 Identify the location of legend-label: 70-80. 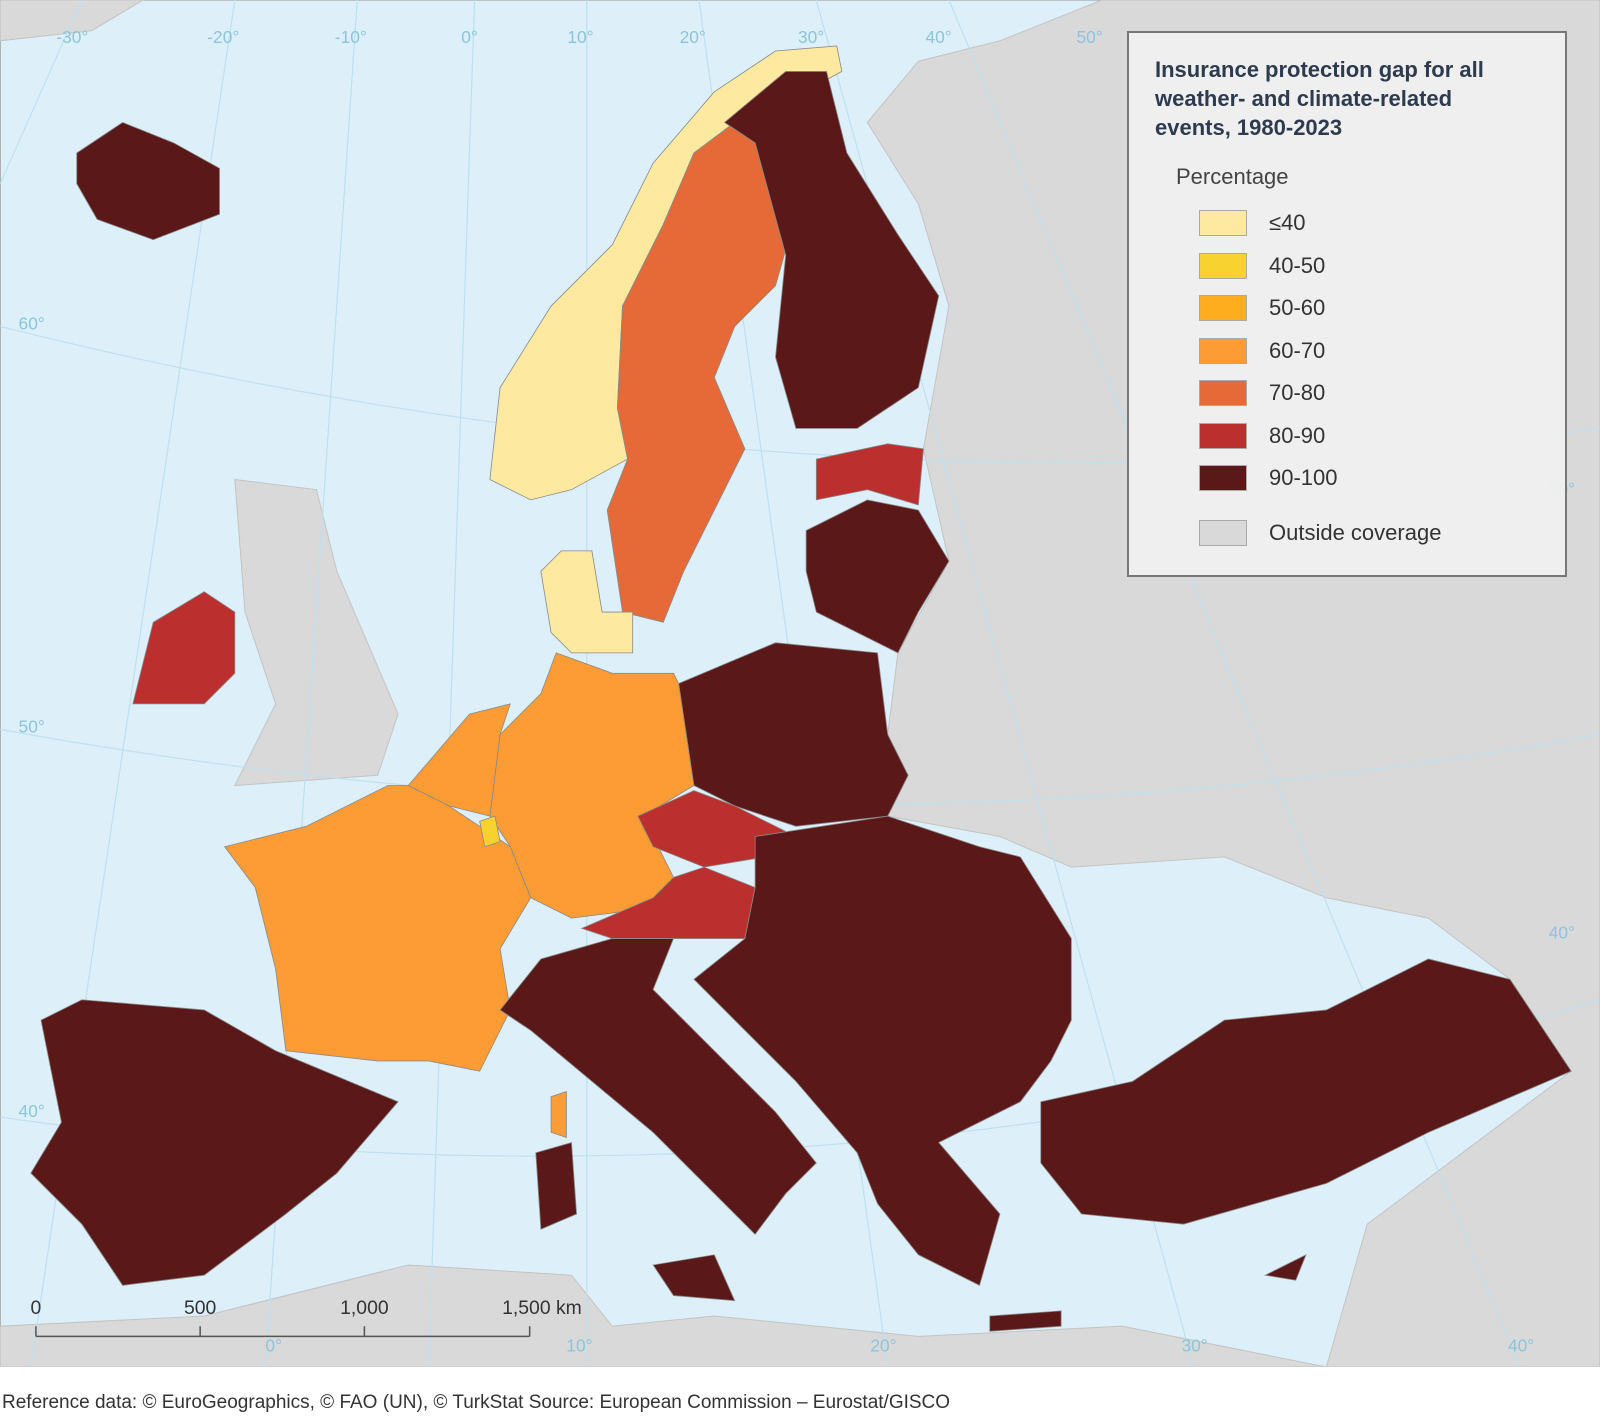
(1297, 393).